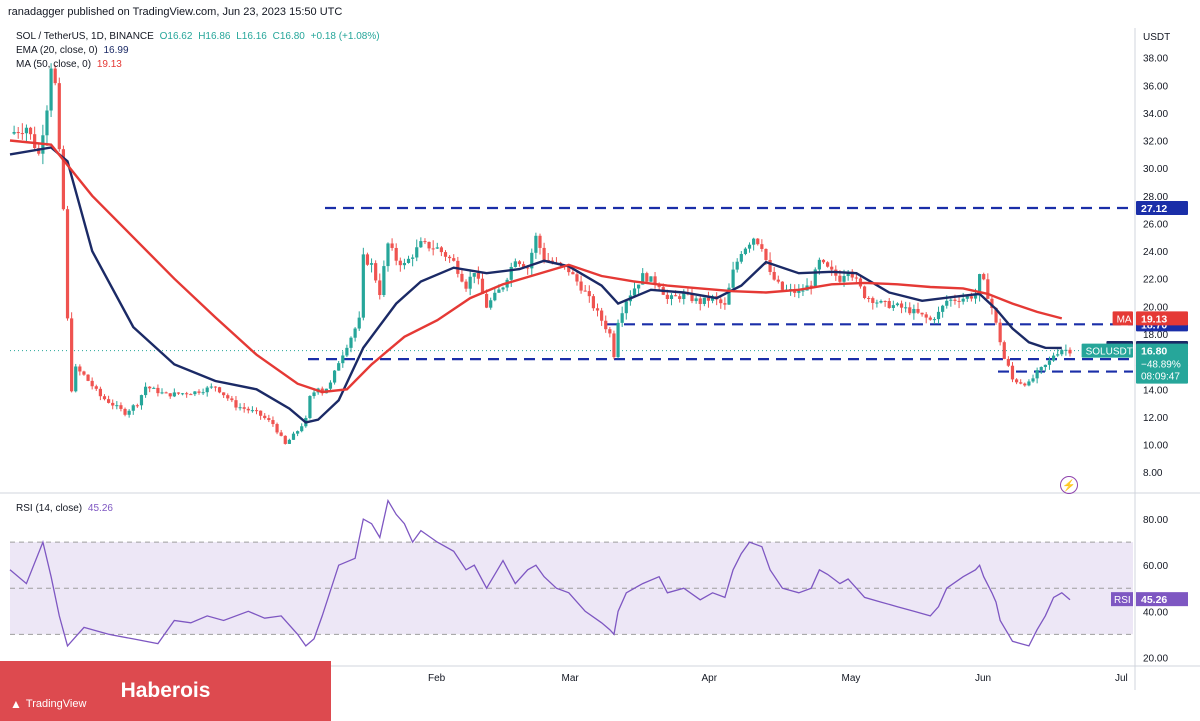  I want to click on tradingview-logo: ▲ TradingView, so click(48, 704).